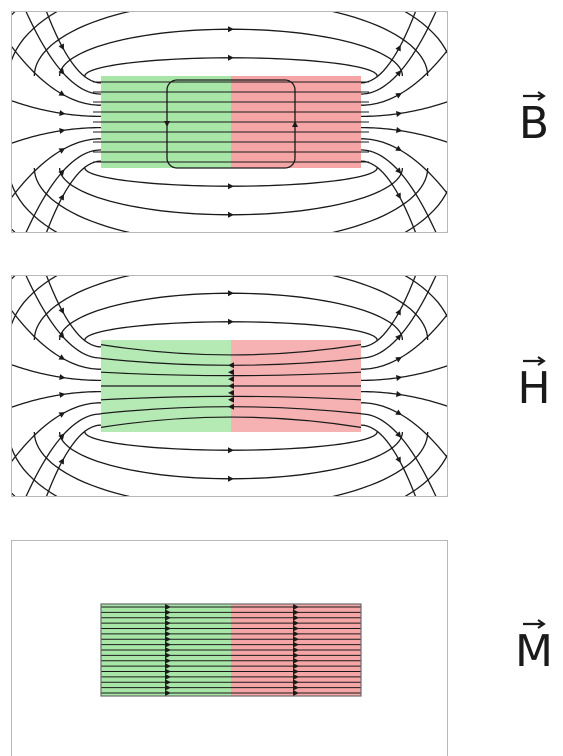 The width and height of the screenshot is (563, 756). I want to click on magnet-outline, so click(231, 650).